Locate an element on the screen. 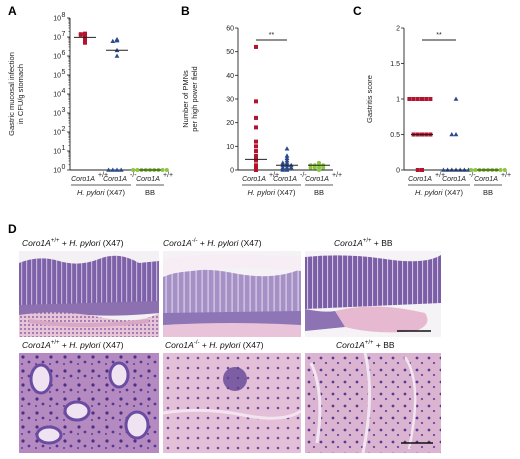  y-tick-label: 1.5 is located at coordinates (395, 64).